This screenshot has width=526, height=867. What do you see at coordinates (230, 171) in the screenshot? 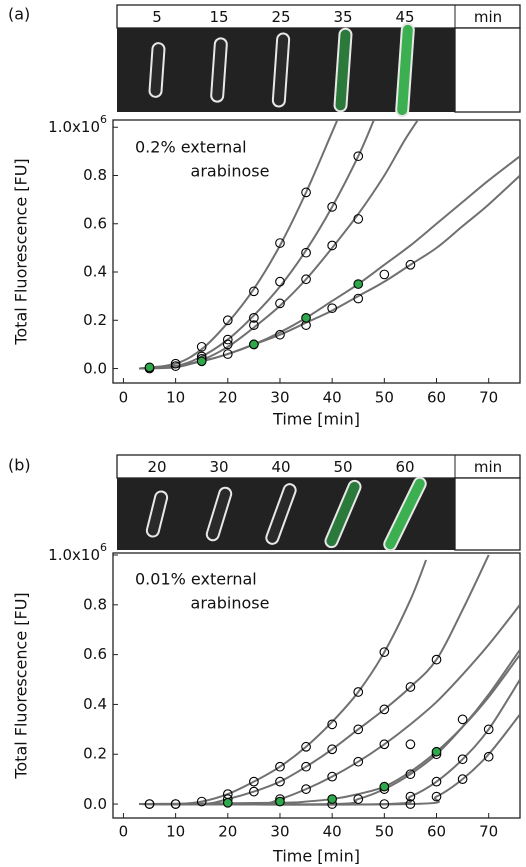
I see `annotation: arabinose` at bounding box center [230, 171].